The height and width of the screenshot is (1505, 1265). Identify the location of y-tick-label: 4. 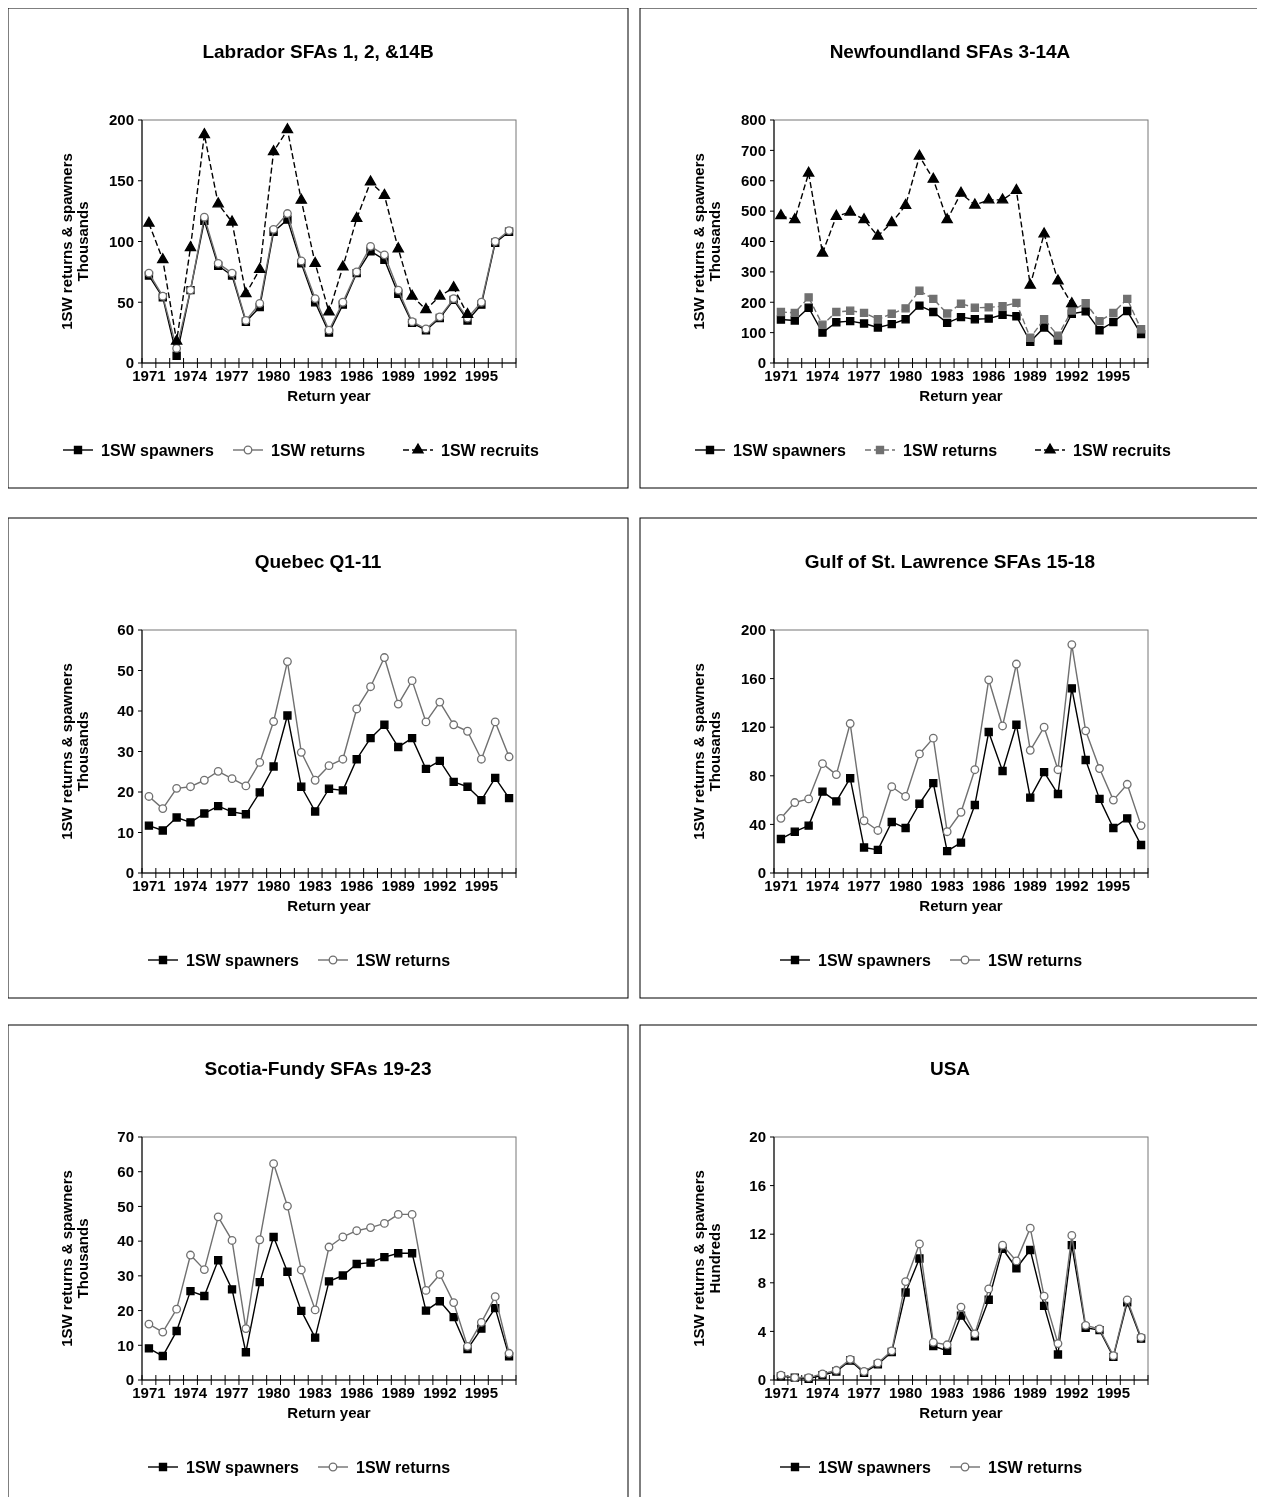
(762, 1331).